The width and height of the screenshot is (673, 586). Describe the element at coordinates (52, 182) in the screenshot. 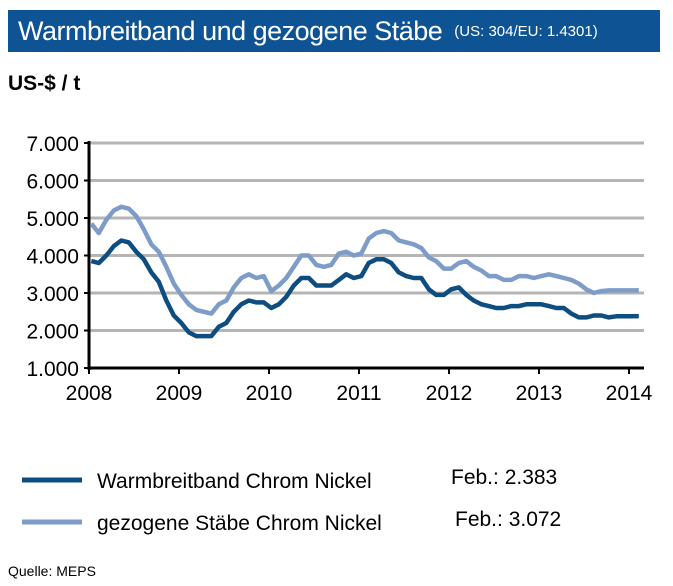

I see `y-tick-label: 6.000` at that location.